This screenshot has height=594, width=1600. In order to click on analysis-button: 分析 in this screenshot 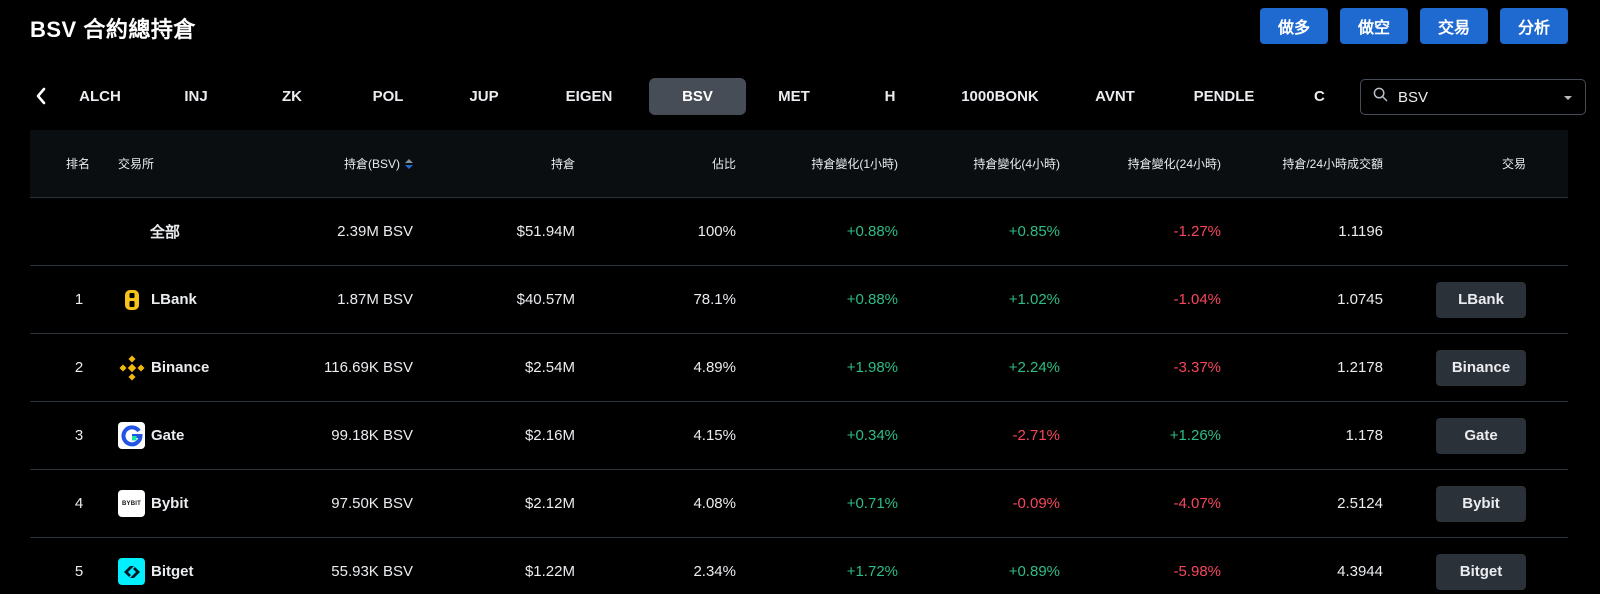, I will do `click(1534, 26)`.